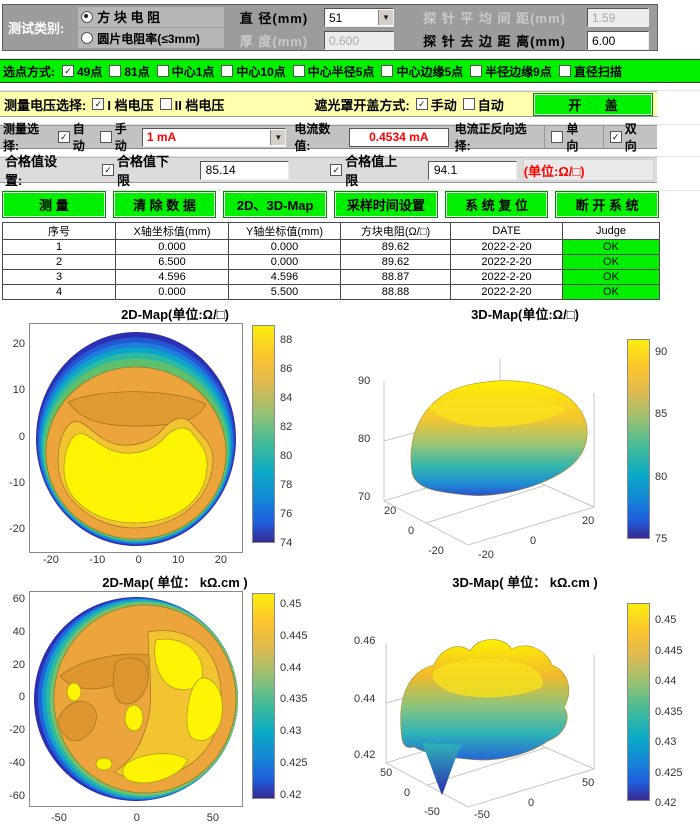 The height and width of the screenshot is (830, 700). I want to click on tick-label: 10, so click(18, 390).